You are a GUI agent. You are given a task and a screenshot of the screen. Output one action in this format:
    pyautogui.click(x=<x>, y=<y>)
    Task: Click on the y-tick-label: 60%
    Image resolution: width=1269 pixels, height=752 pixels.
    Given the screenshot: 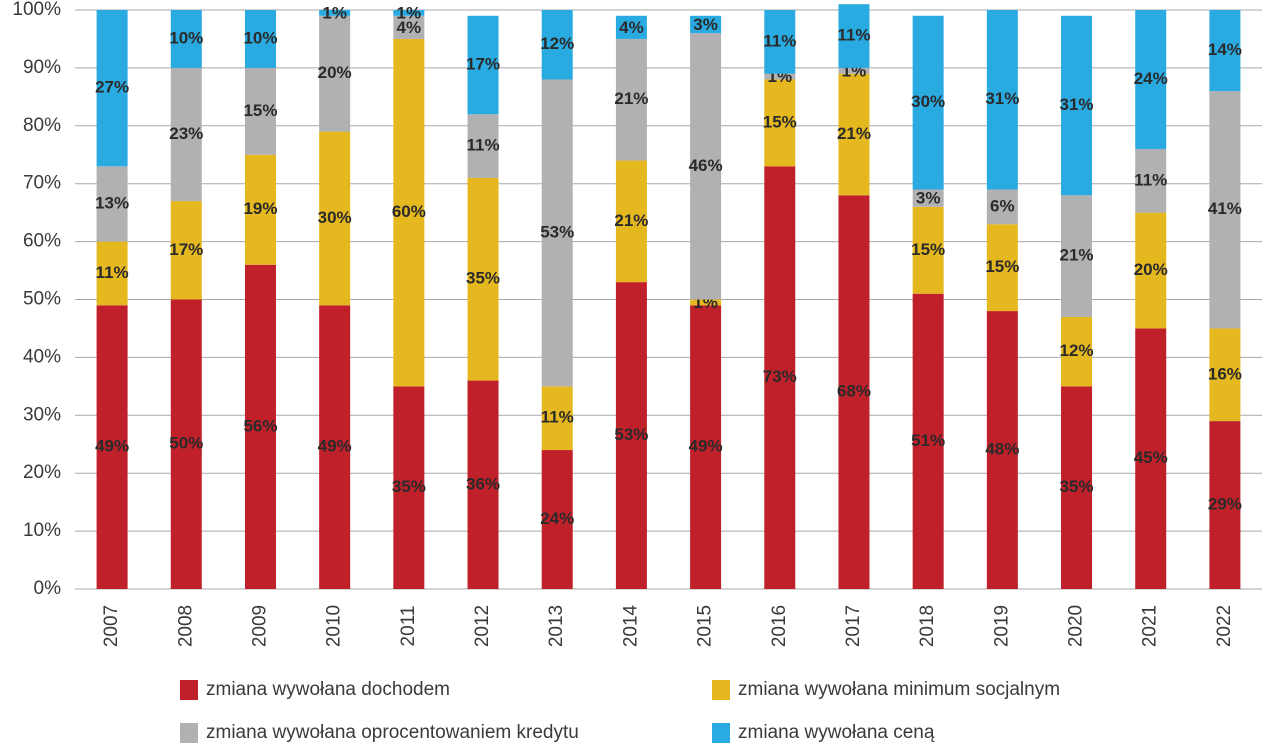 What is the action you would take?
    pyautogui.click(x=42, y=241)
    